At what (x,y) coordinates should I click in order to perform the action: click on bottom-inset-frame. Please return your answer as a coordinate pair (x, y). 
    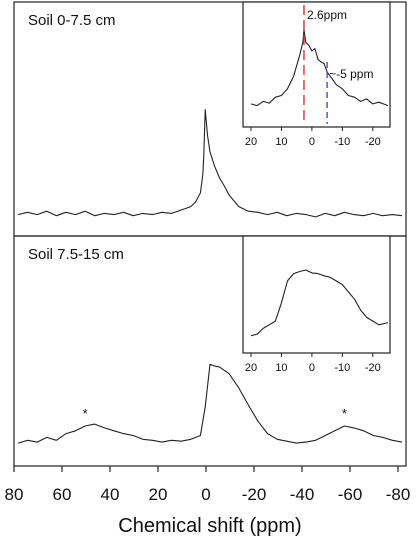
    Looking at the image, I should click on (316, 294).